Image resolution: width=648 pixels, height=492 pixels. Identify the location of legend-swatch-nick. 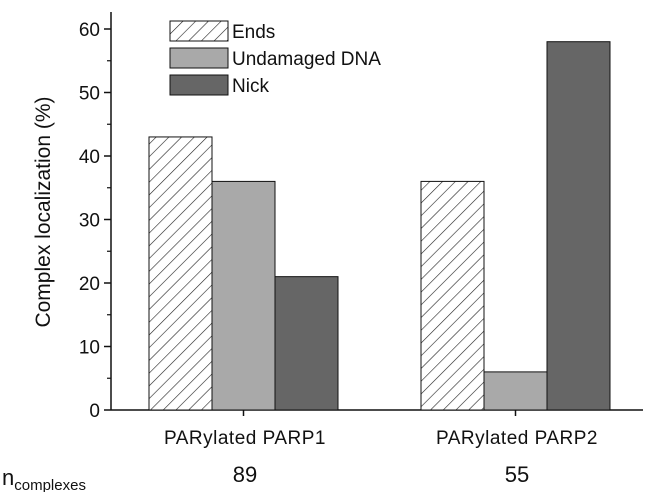
(199, 85).